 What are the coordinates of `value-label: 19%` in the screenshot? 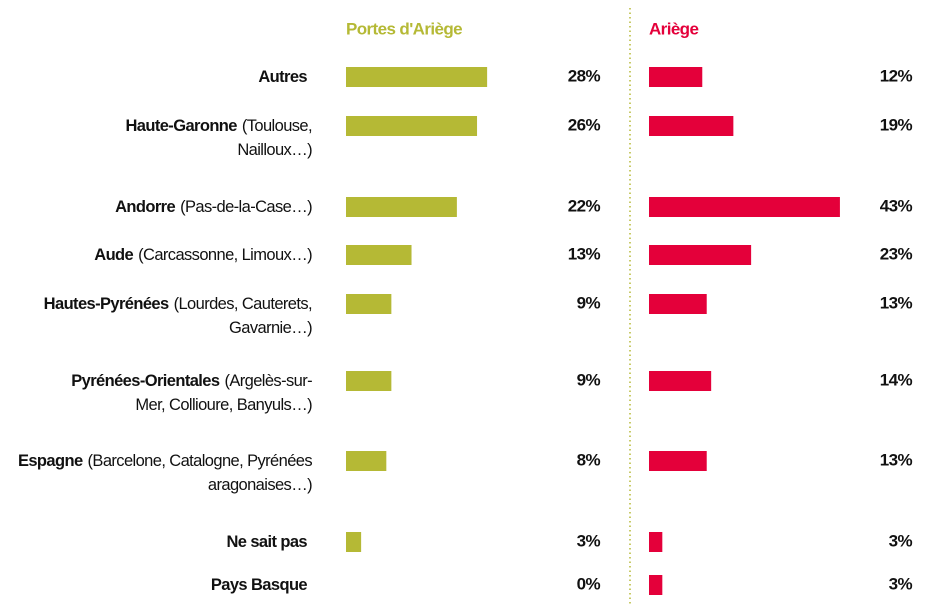 It's located at (896, 124).